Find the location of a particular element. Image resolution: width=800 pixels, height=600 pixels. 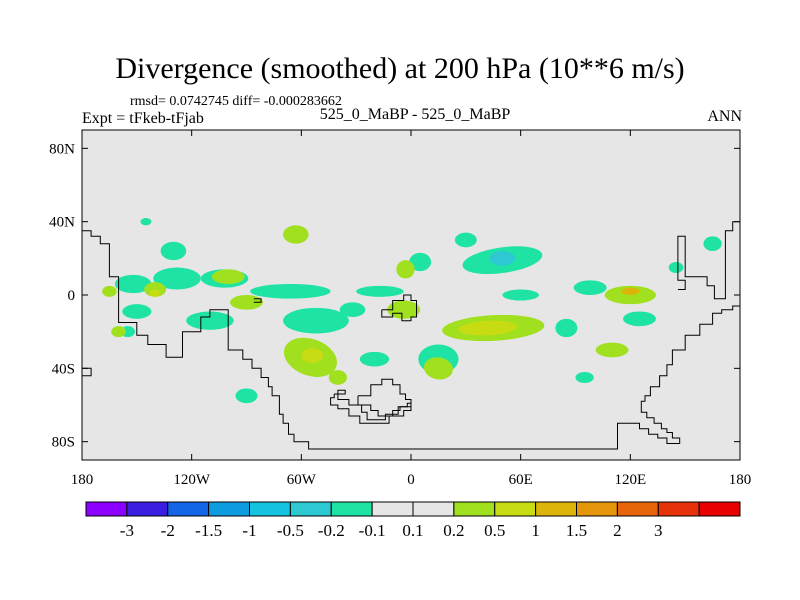

colorbar-label: -2 is located at coordinates (168, 530).